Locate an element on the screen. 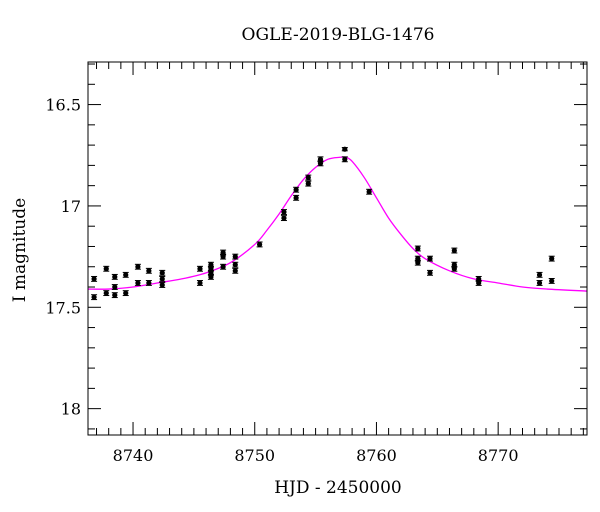 The height and width of the screenshot is (512, 600). y-tick-label: 17 is located at coordinates (71, 206).